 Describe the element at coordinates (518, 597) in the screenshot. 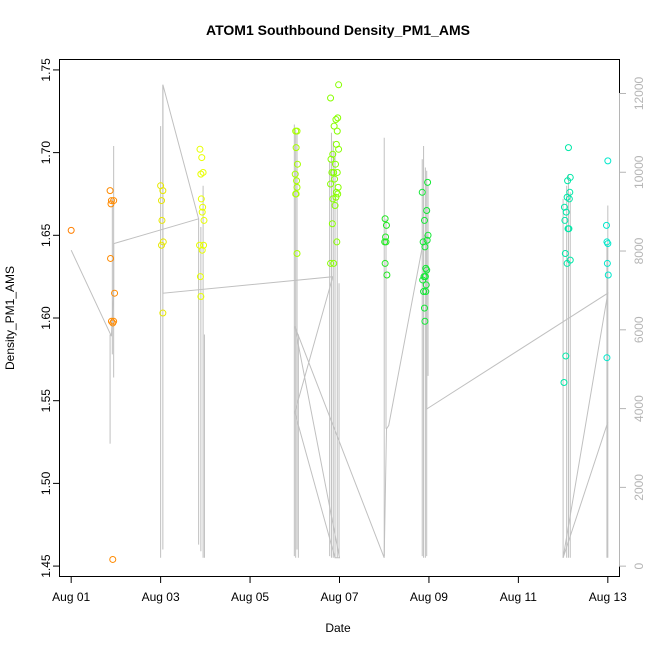

I see `x-tick-label: Aug 11` at that location.